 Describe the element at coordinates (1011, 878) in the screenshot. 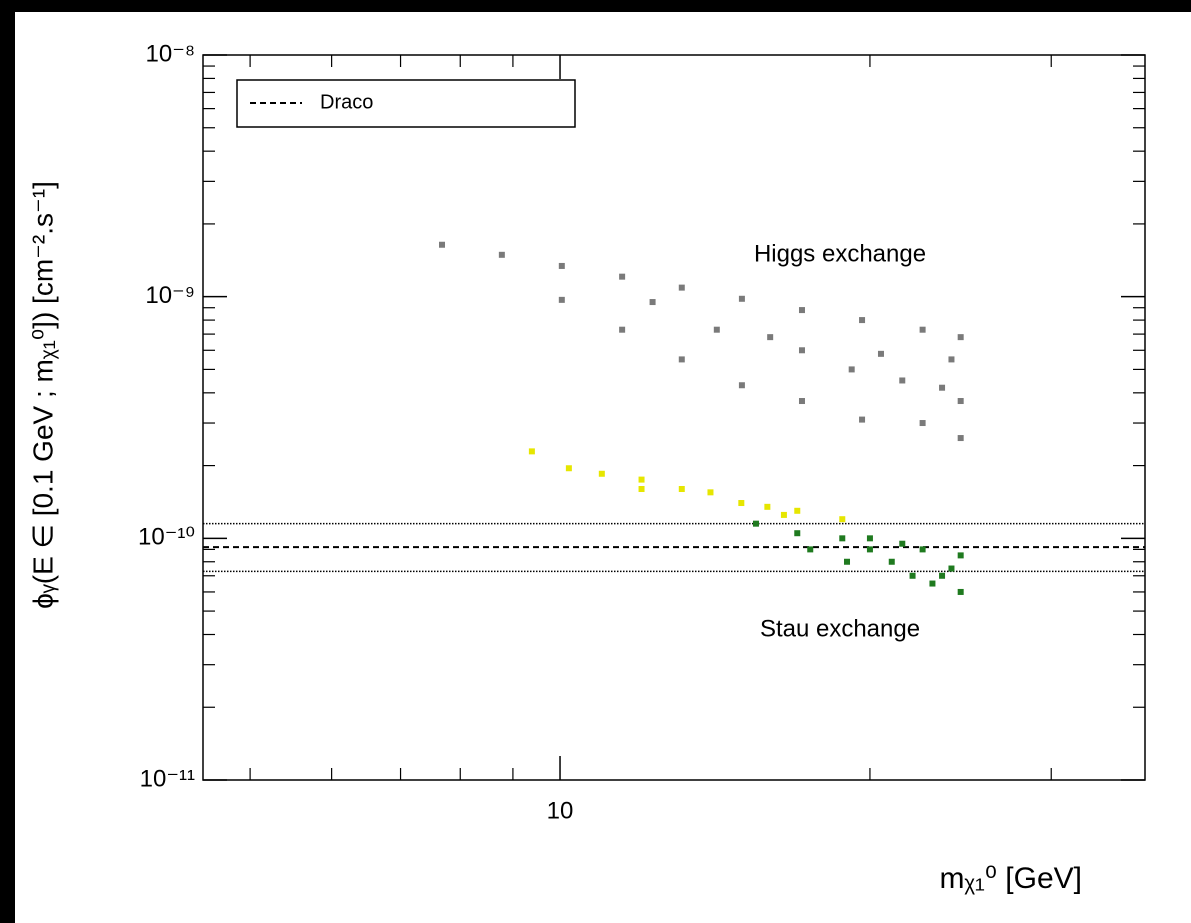

I see `x-axis-label: mᵪ₁⁰ [GeV]` at that location.